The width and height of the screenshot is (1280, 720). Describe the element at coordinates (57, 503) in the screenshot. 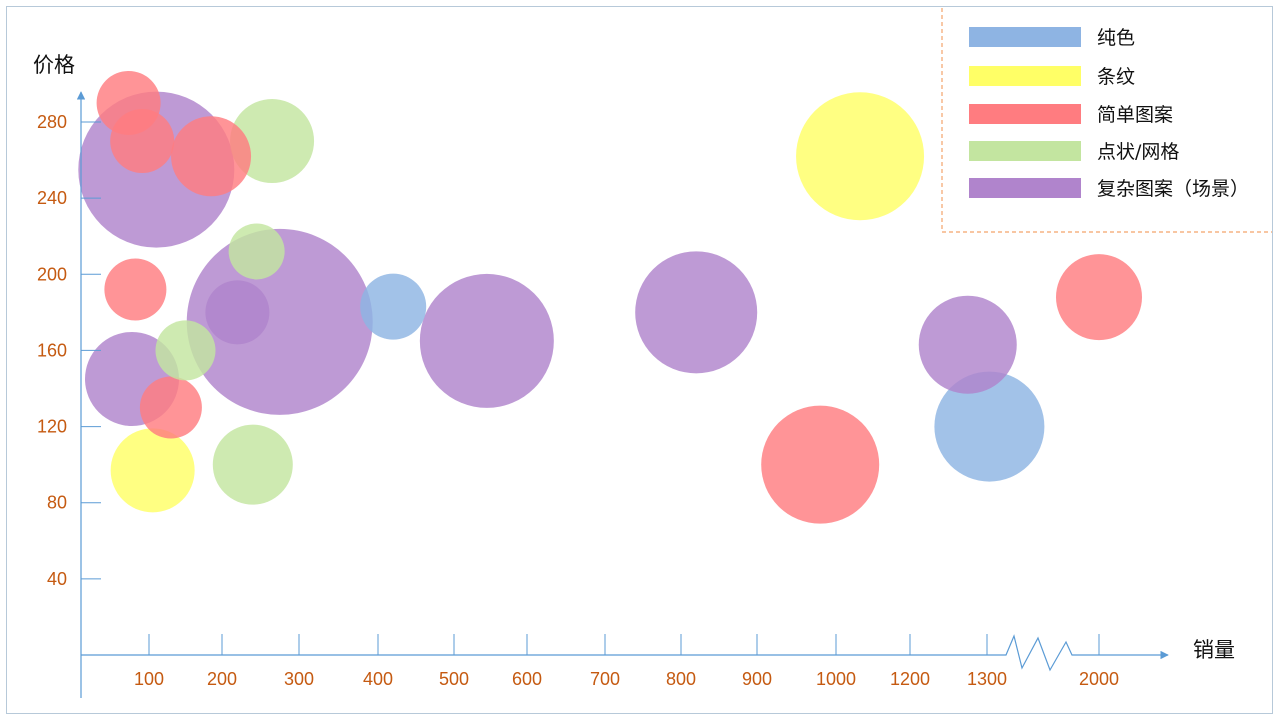

I see `y-tick-label: 80` at that location.